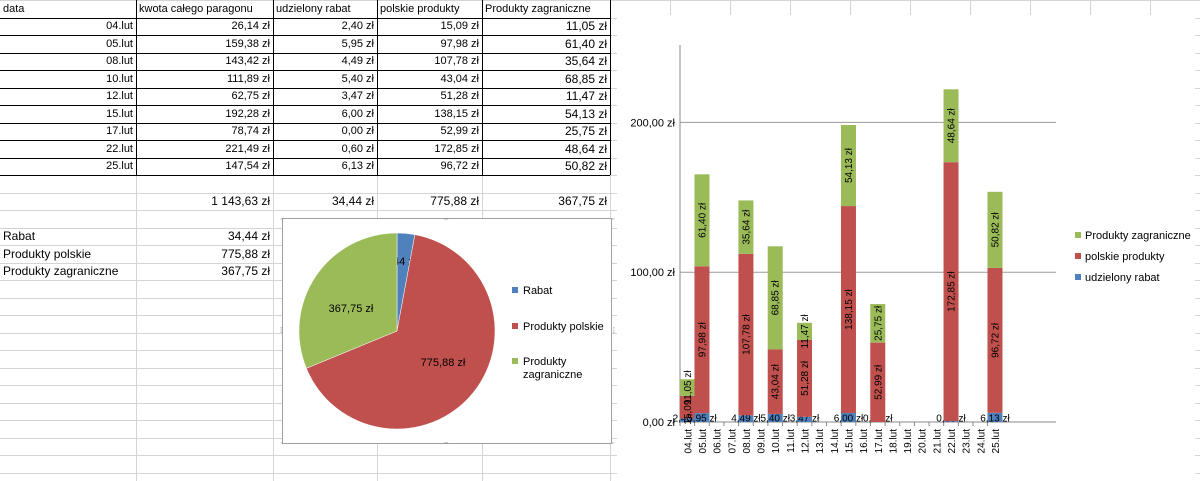 This screenshot has width=1200, height=481. Describe the element at coordinates (357, 166) in the screenshot. I see `table-cell: 6,13 zł` at that location.